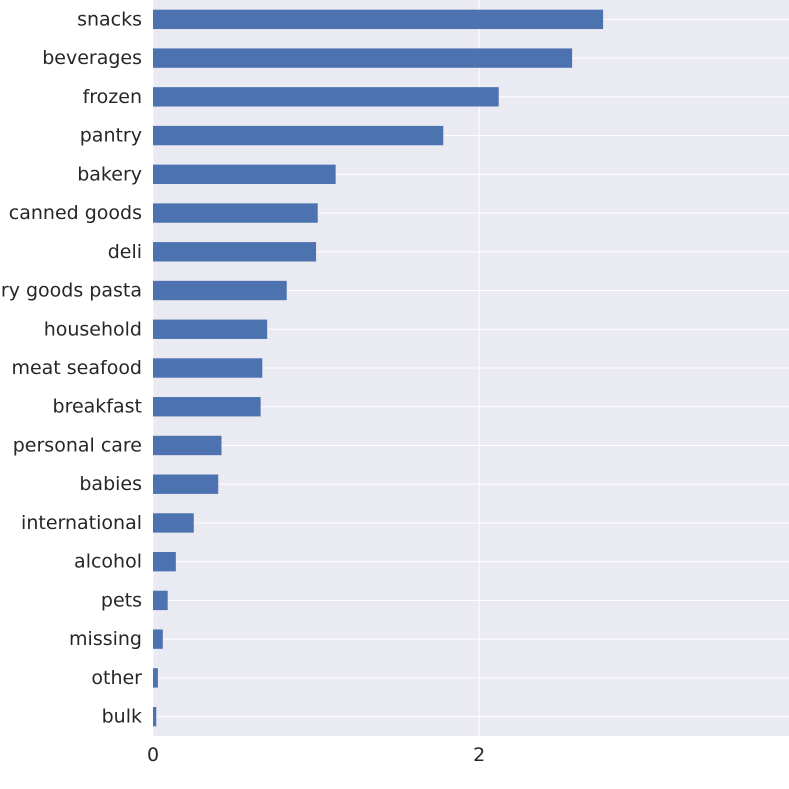 This screenshot has width=789, height=789. What do you see at coordinates (122, 717) in the screenshot?
I see `y-tick-label: bulk` at bounding box center [122, 717].